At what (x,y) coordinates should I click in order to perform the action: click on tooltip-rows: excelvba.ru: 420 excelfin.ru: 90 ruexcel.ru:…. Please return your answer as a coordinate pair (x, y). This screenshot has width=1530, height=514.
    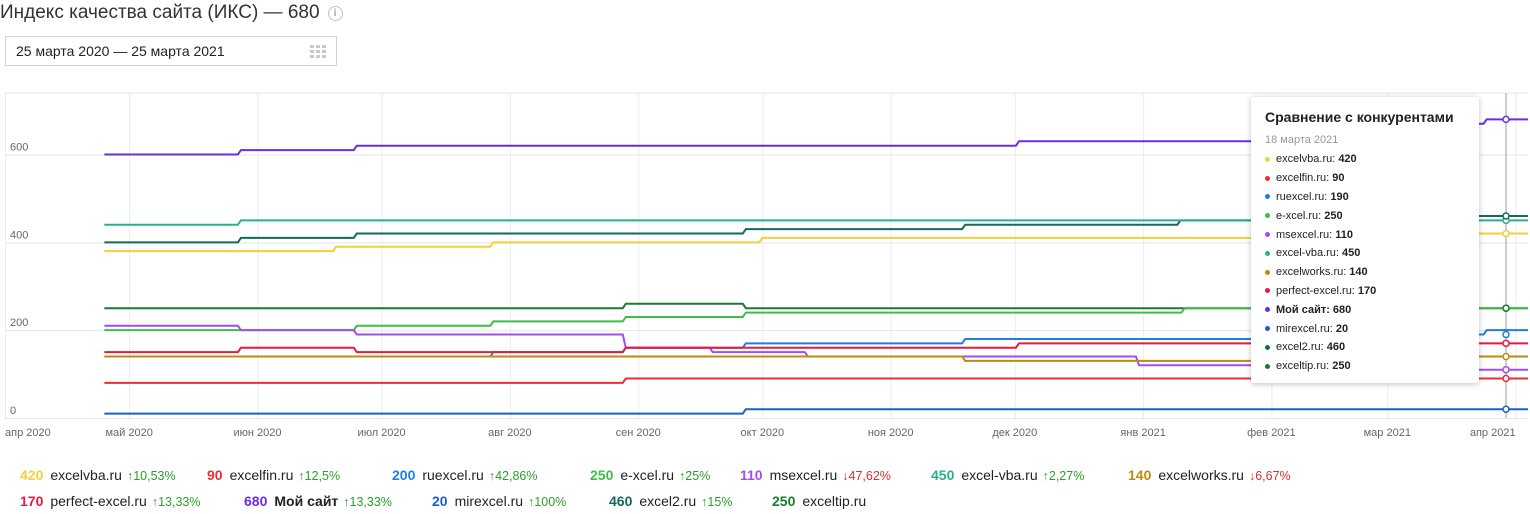
    Looking at the image, I should click on (1365, 263).